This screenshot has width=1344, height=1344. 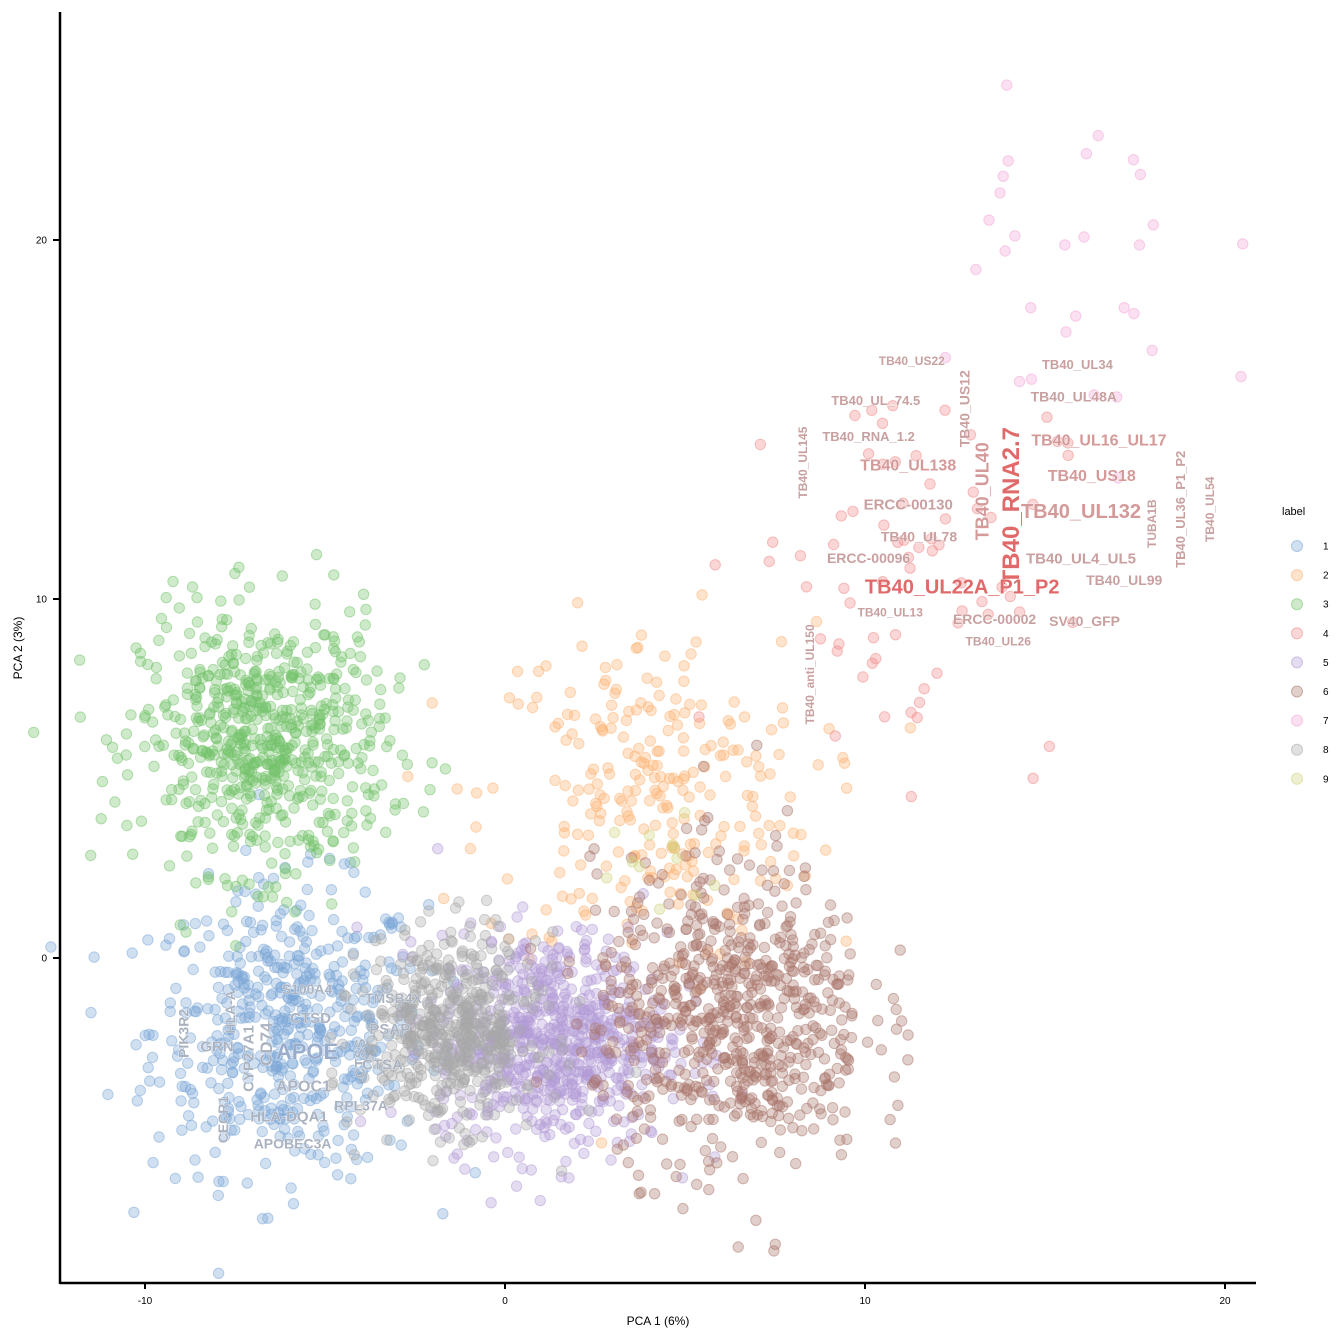 I want to click on x-tick-label: 20, so click(x=1225, y=1301).